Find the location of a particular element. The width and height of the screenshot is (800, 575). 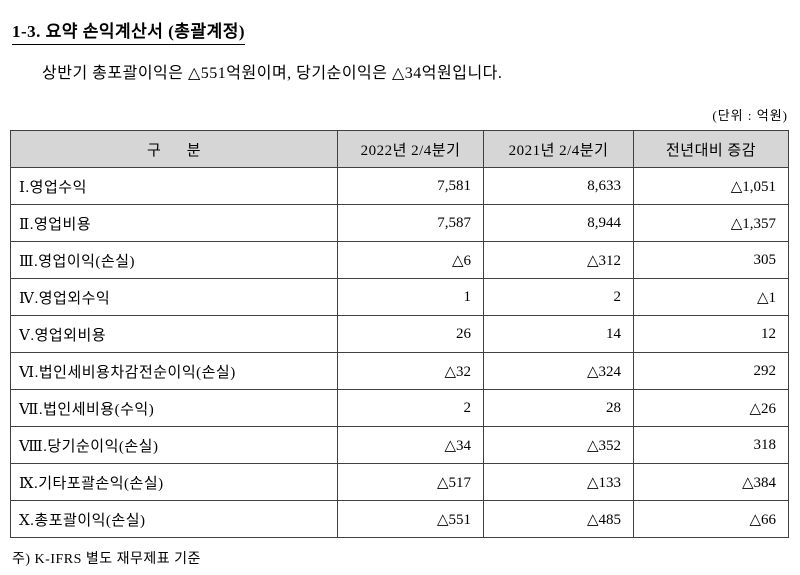

header-2021-q2: 2021년 2/4분기 is located at coordinates (558, 149).